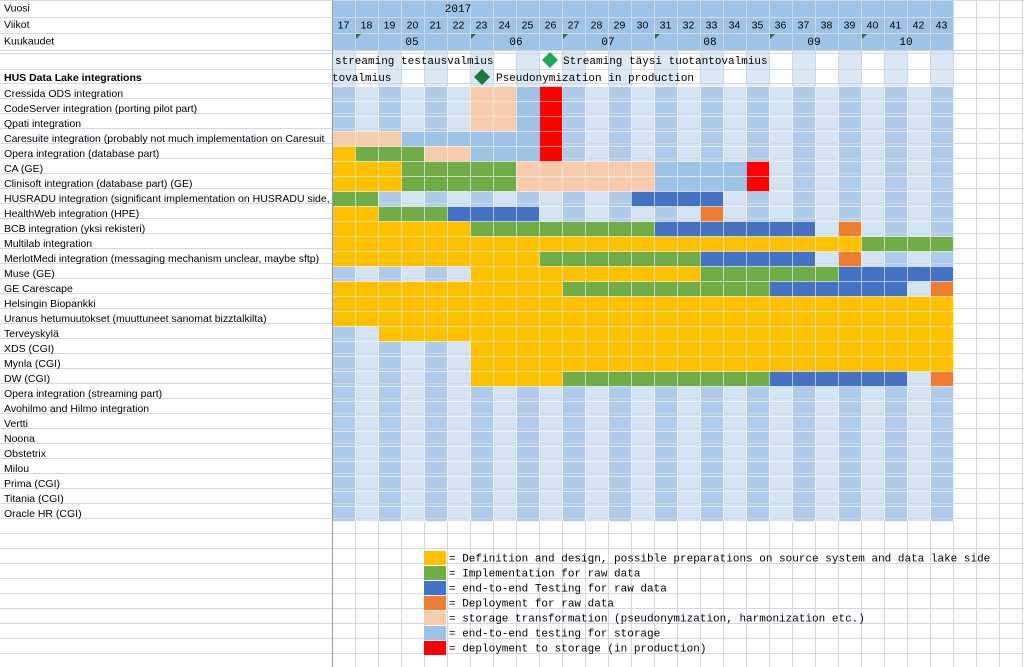  What do you see at coordinates (905, 43) in the screenshot?
I see `month-label: 10` at bounding box center [905, 43].